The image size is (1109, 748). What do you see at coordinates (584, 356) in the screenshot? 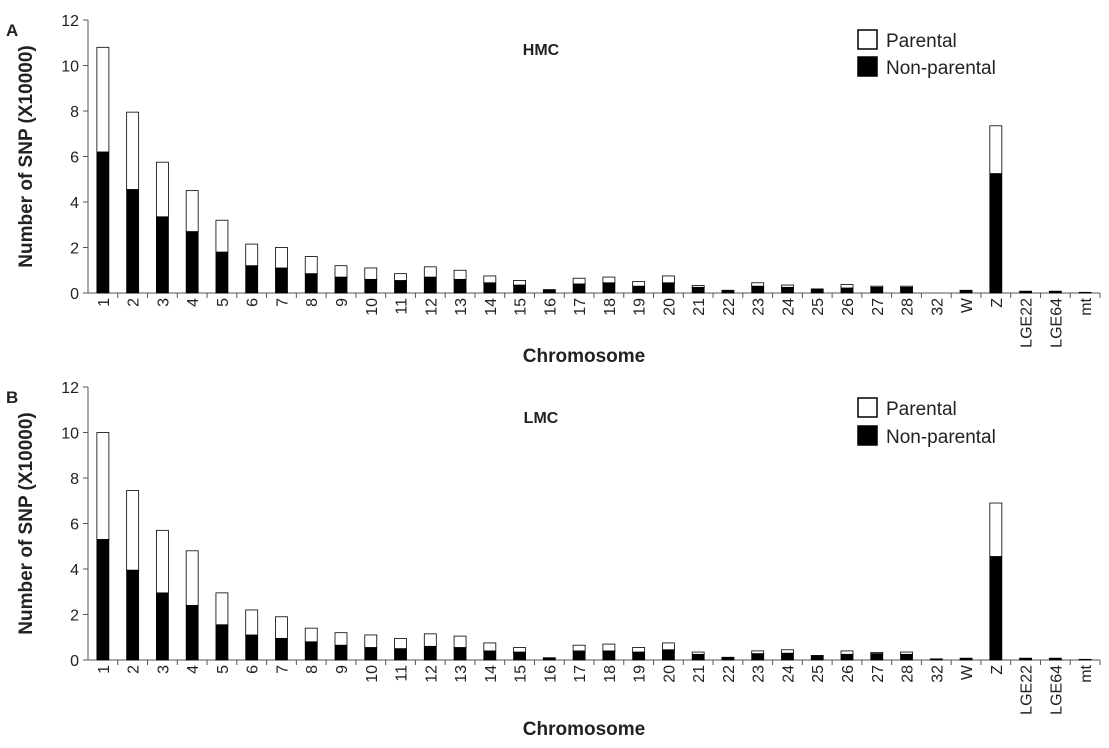
I see `x-axis-title: Chromosome` at bounding box center [584, 356].